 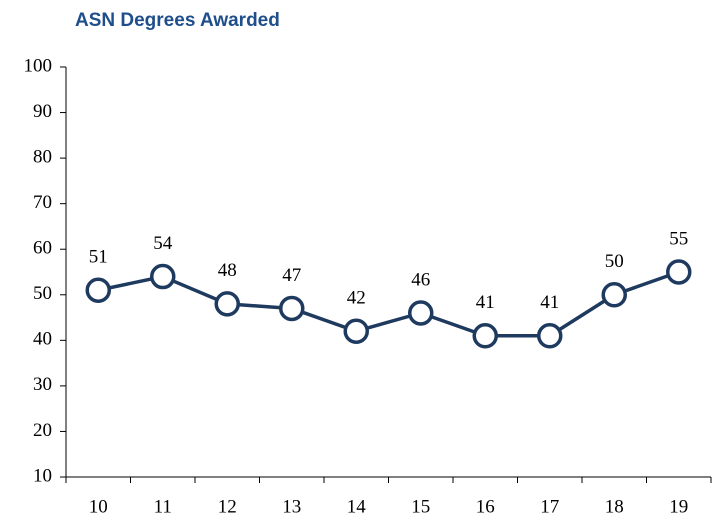 I want to click on y-tick-label: 90, so click(x=42, y=111).